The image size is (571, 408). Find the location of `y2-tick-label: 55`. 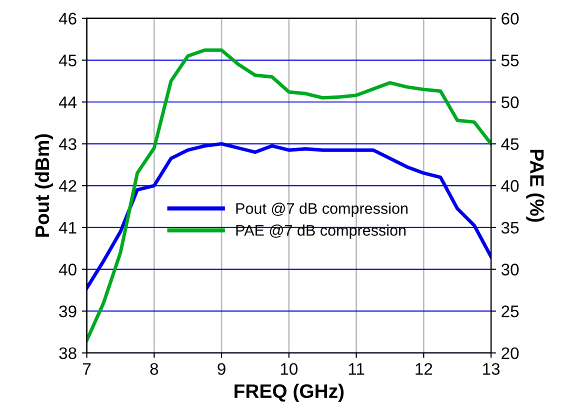

y2-tick-label: 55 is located at coordinates (510, 60).